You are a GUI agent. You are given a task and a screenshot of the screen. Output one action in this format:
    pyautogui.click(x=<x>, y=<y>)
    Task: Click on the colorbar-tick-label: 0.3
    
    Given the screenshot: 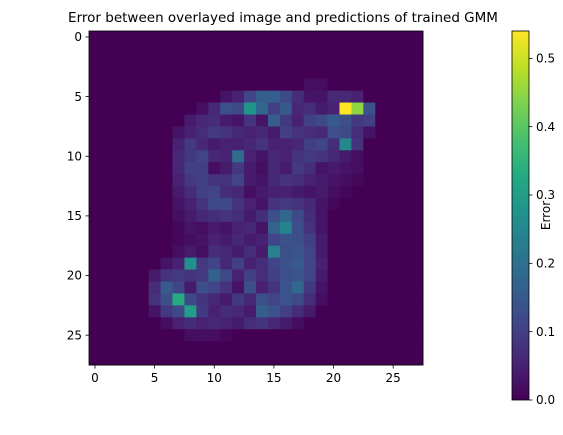 What is the action you would take?
    pyautogui.click(x=545, y=195)
    